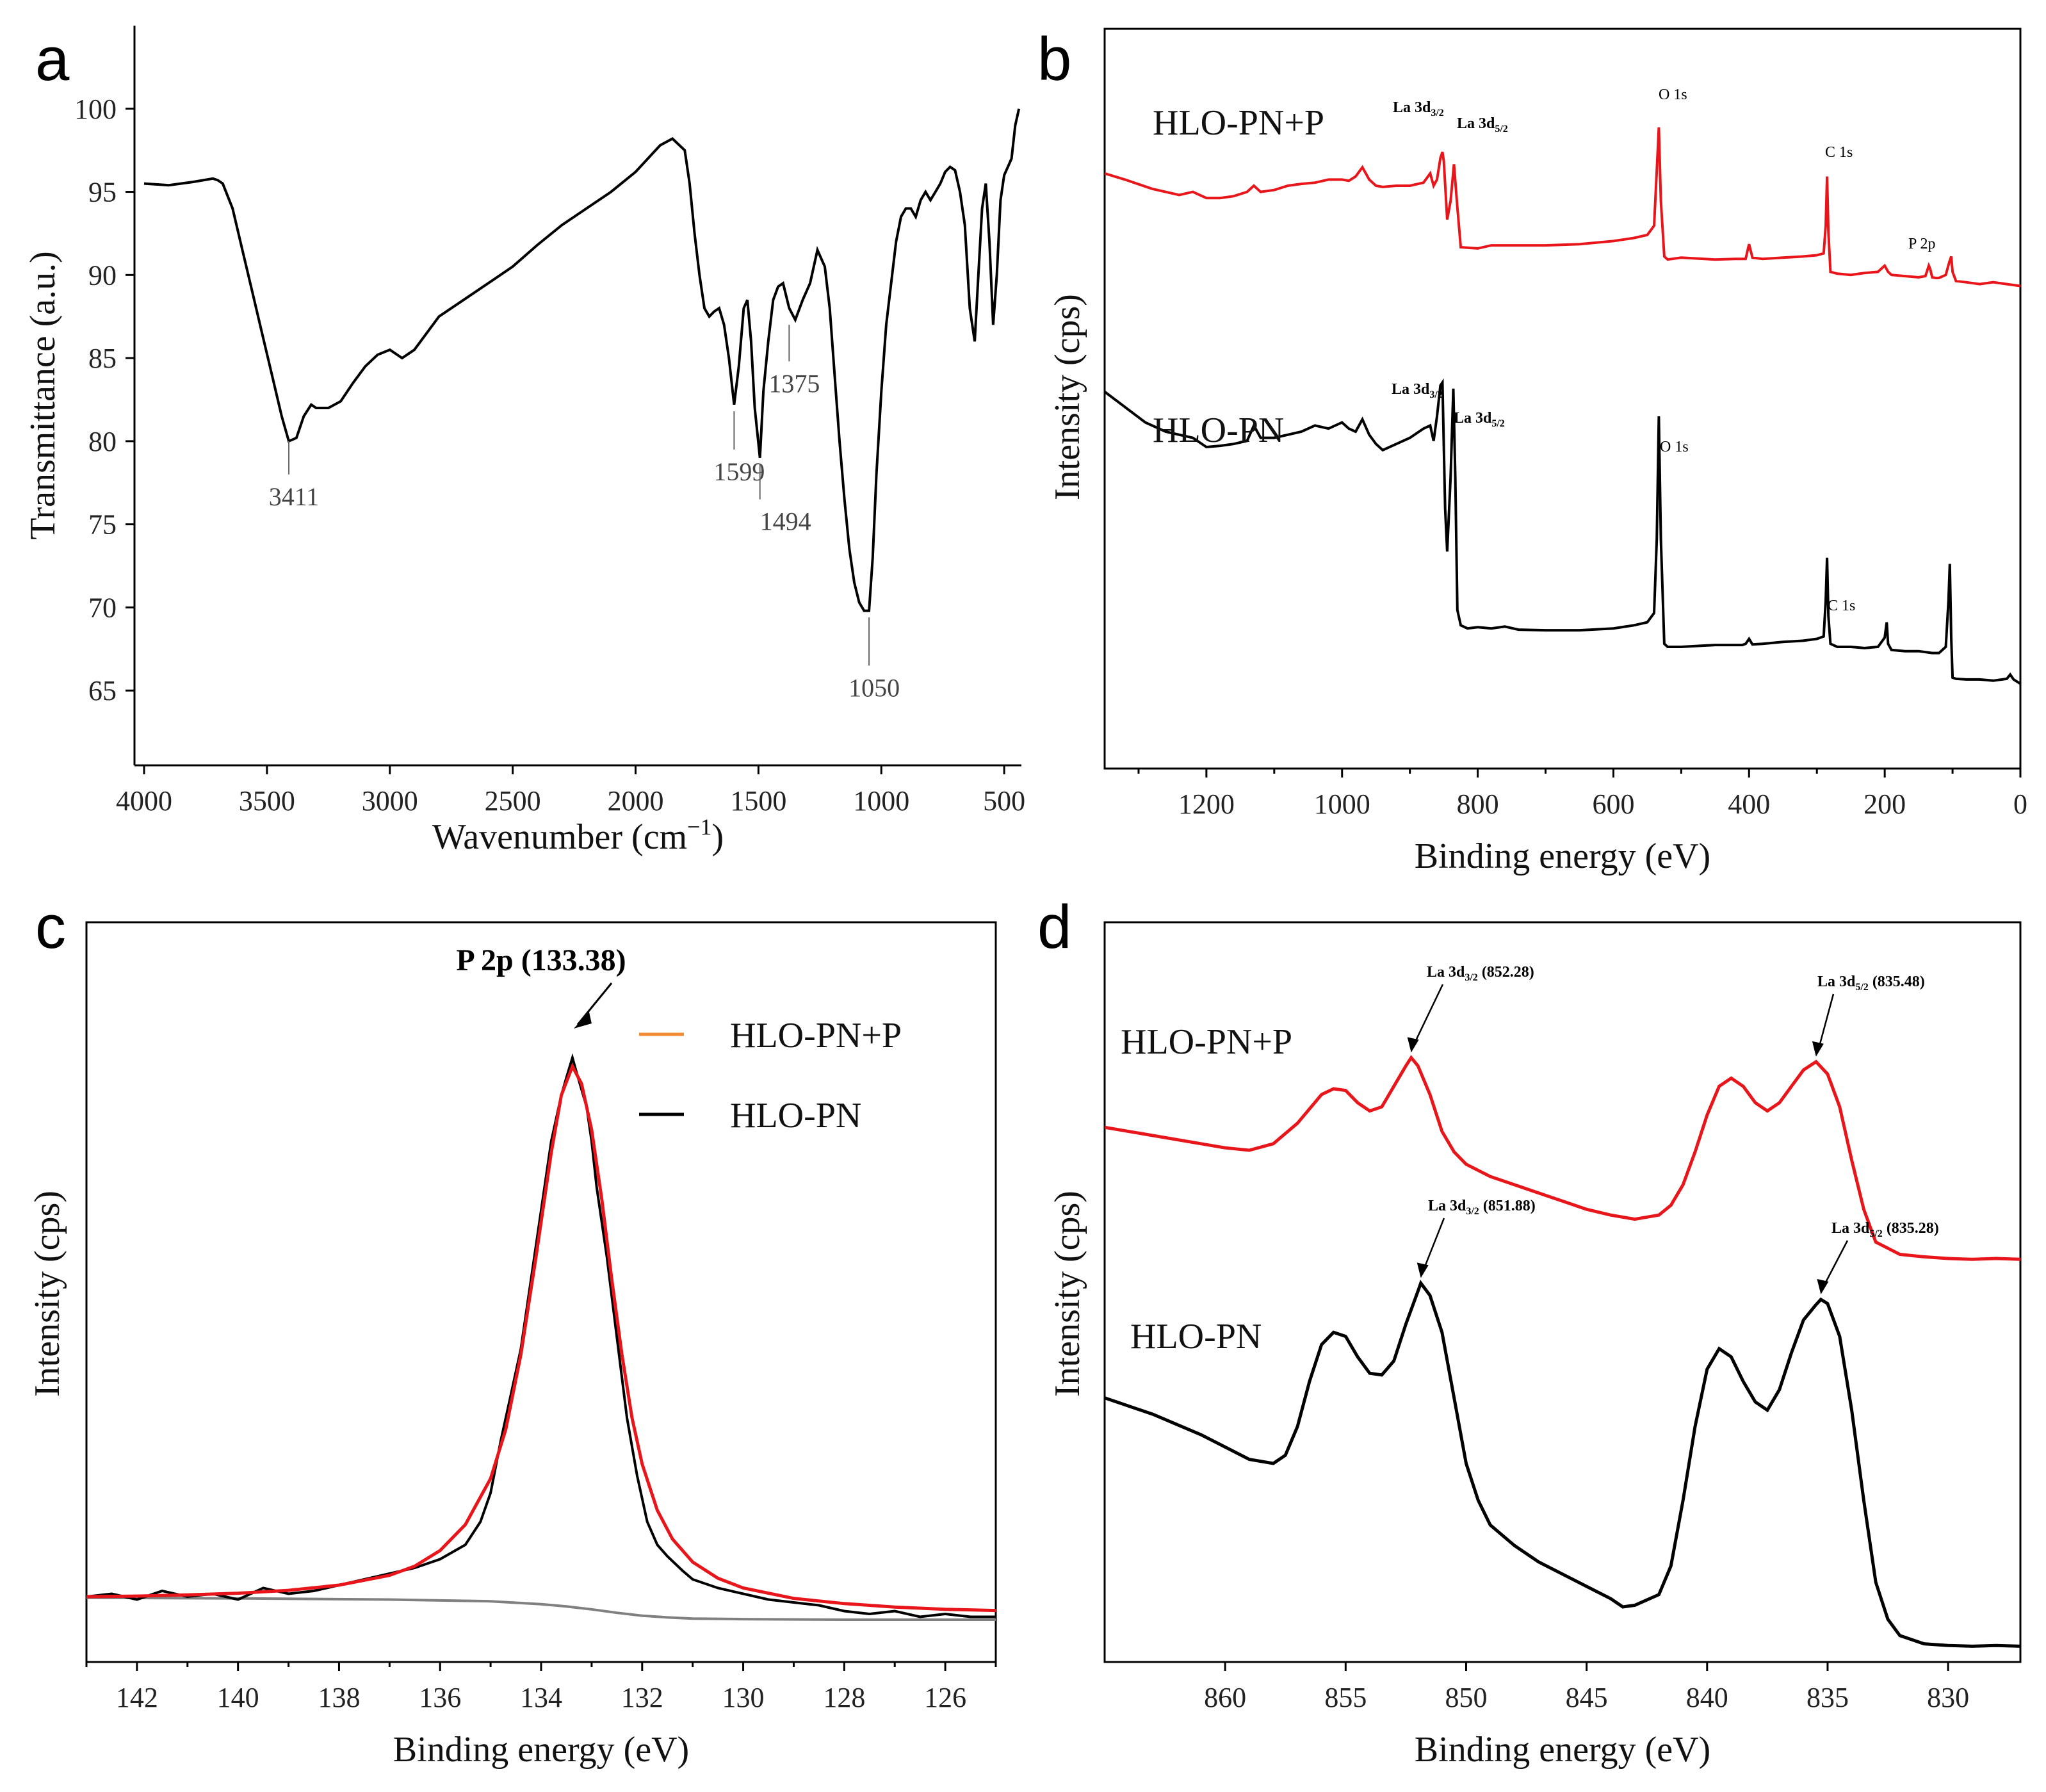 The height and width of the screenshot is (1792, 2046). Describe the element at coordinates (267, 801) in the screenshot. I see `x-tick-label: 3500` at that location.